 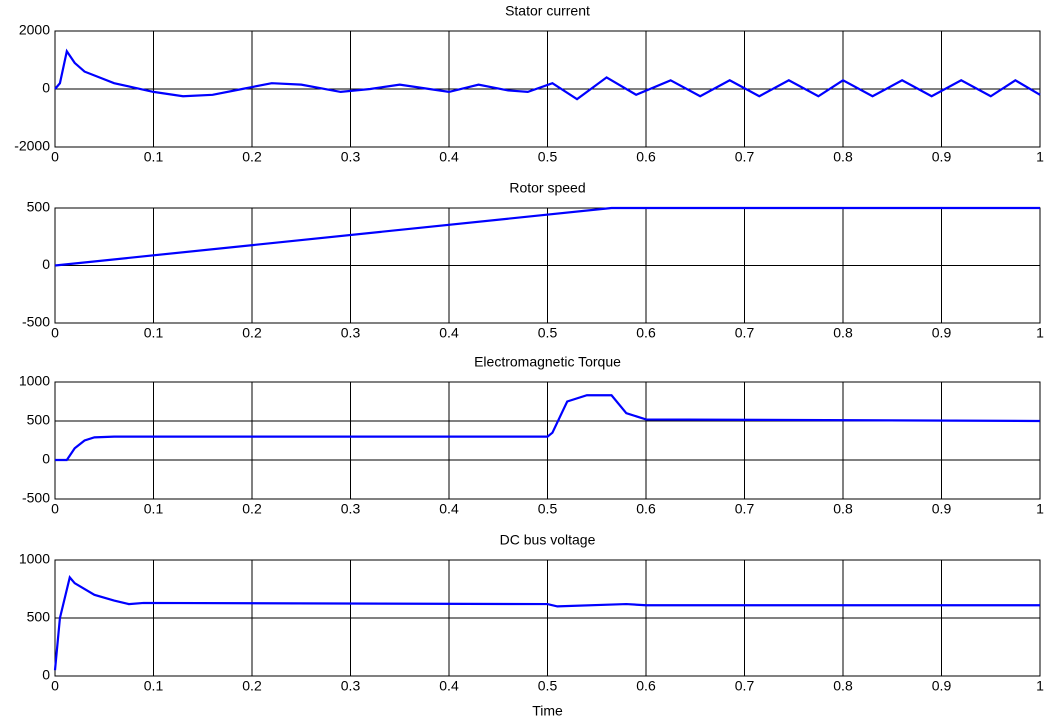 I want to click on panel-title: Rotor speed, so click(x=547, y=188).